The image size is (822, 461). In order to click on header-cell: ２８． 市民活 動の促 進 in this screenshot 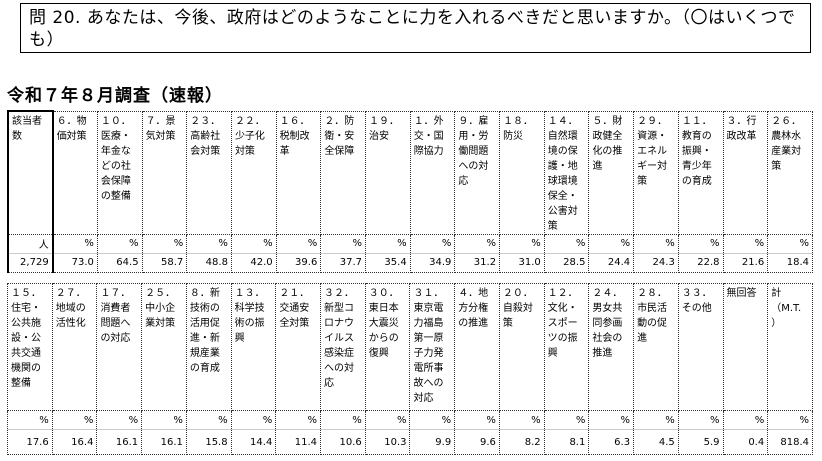, I will do `click(656, 347)`.